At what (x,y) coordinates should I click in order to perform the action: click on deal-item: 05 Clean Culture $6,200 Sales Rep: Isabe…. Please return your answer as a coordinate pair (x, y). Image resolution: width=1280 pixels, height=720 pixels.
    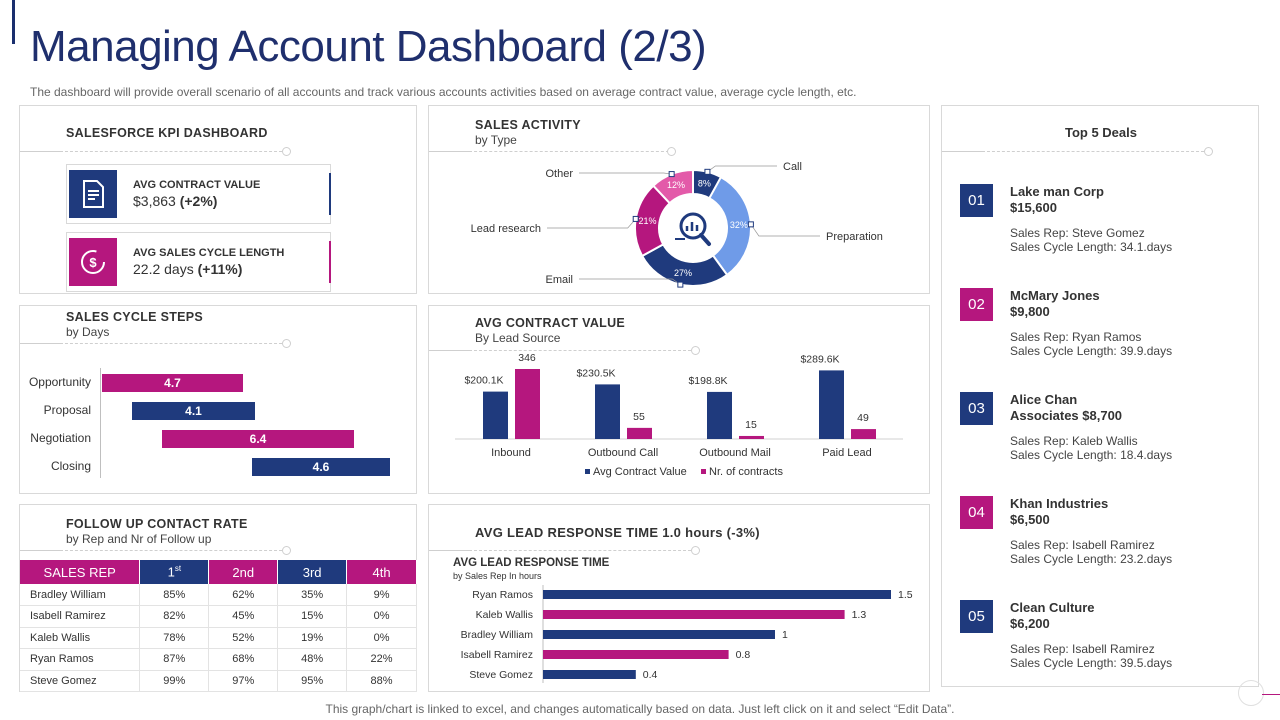
    Looking at the image, I should click on (1105, 640).